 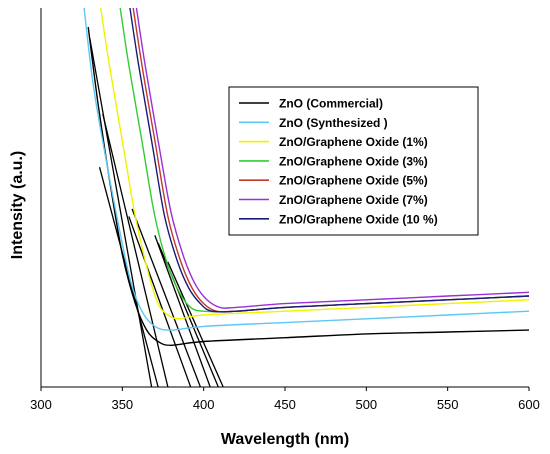 What do you see at coordinates (353, 142) in the screenshot?
I see `legend-label-3: ZnO/Graphene Oxide (1%)` at bounding box center [353, 142].